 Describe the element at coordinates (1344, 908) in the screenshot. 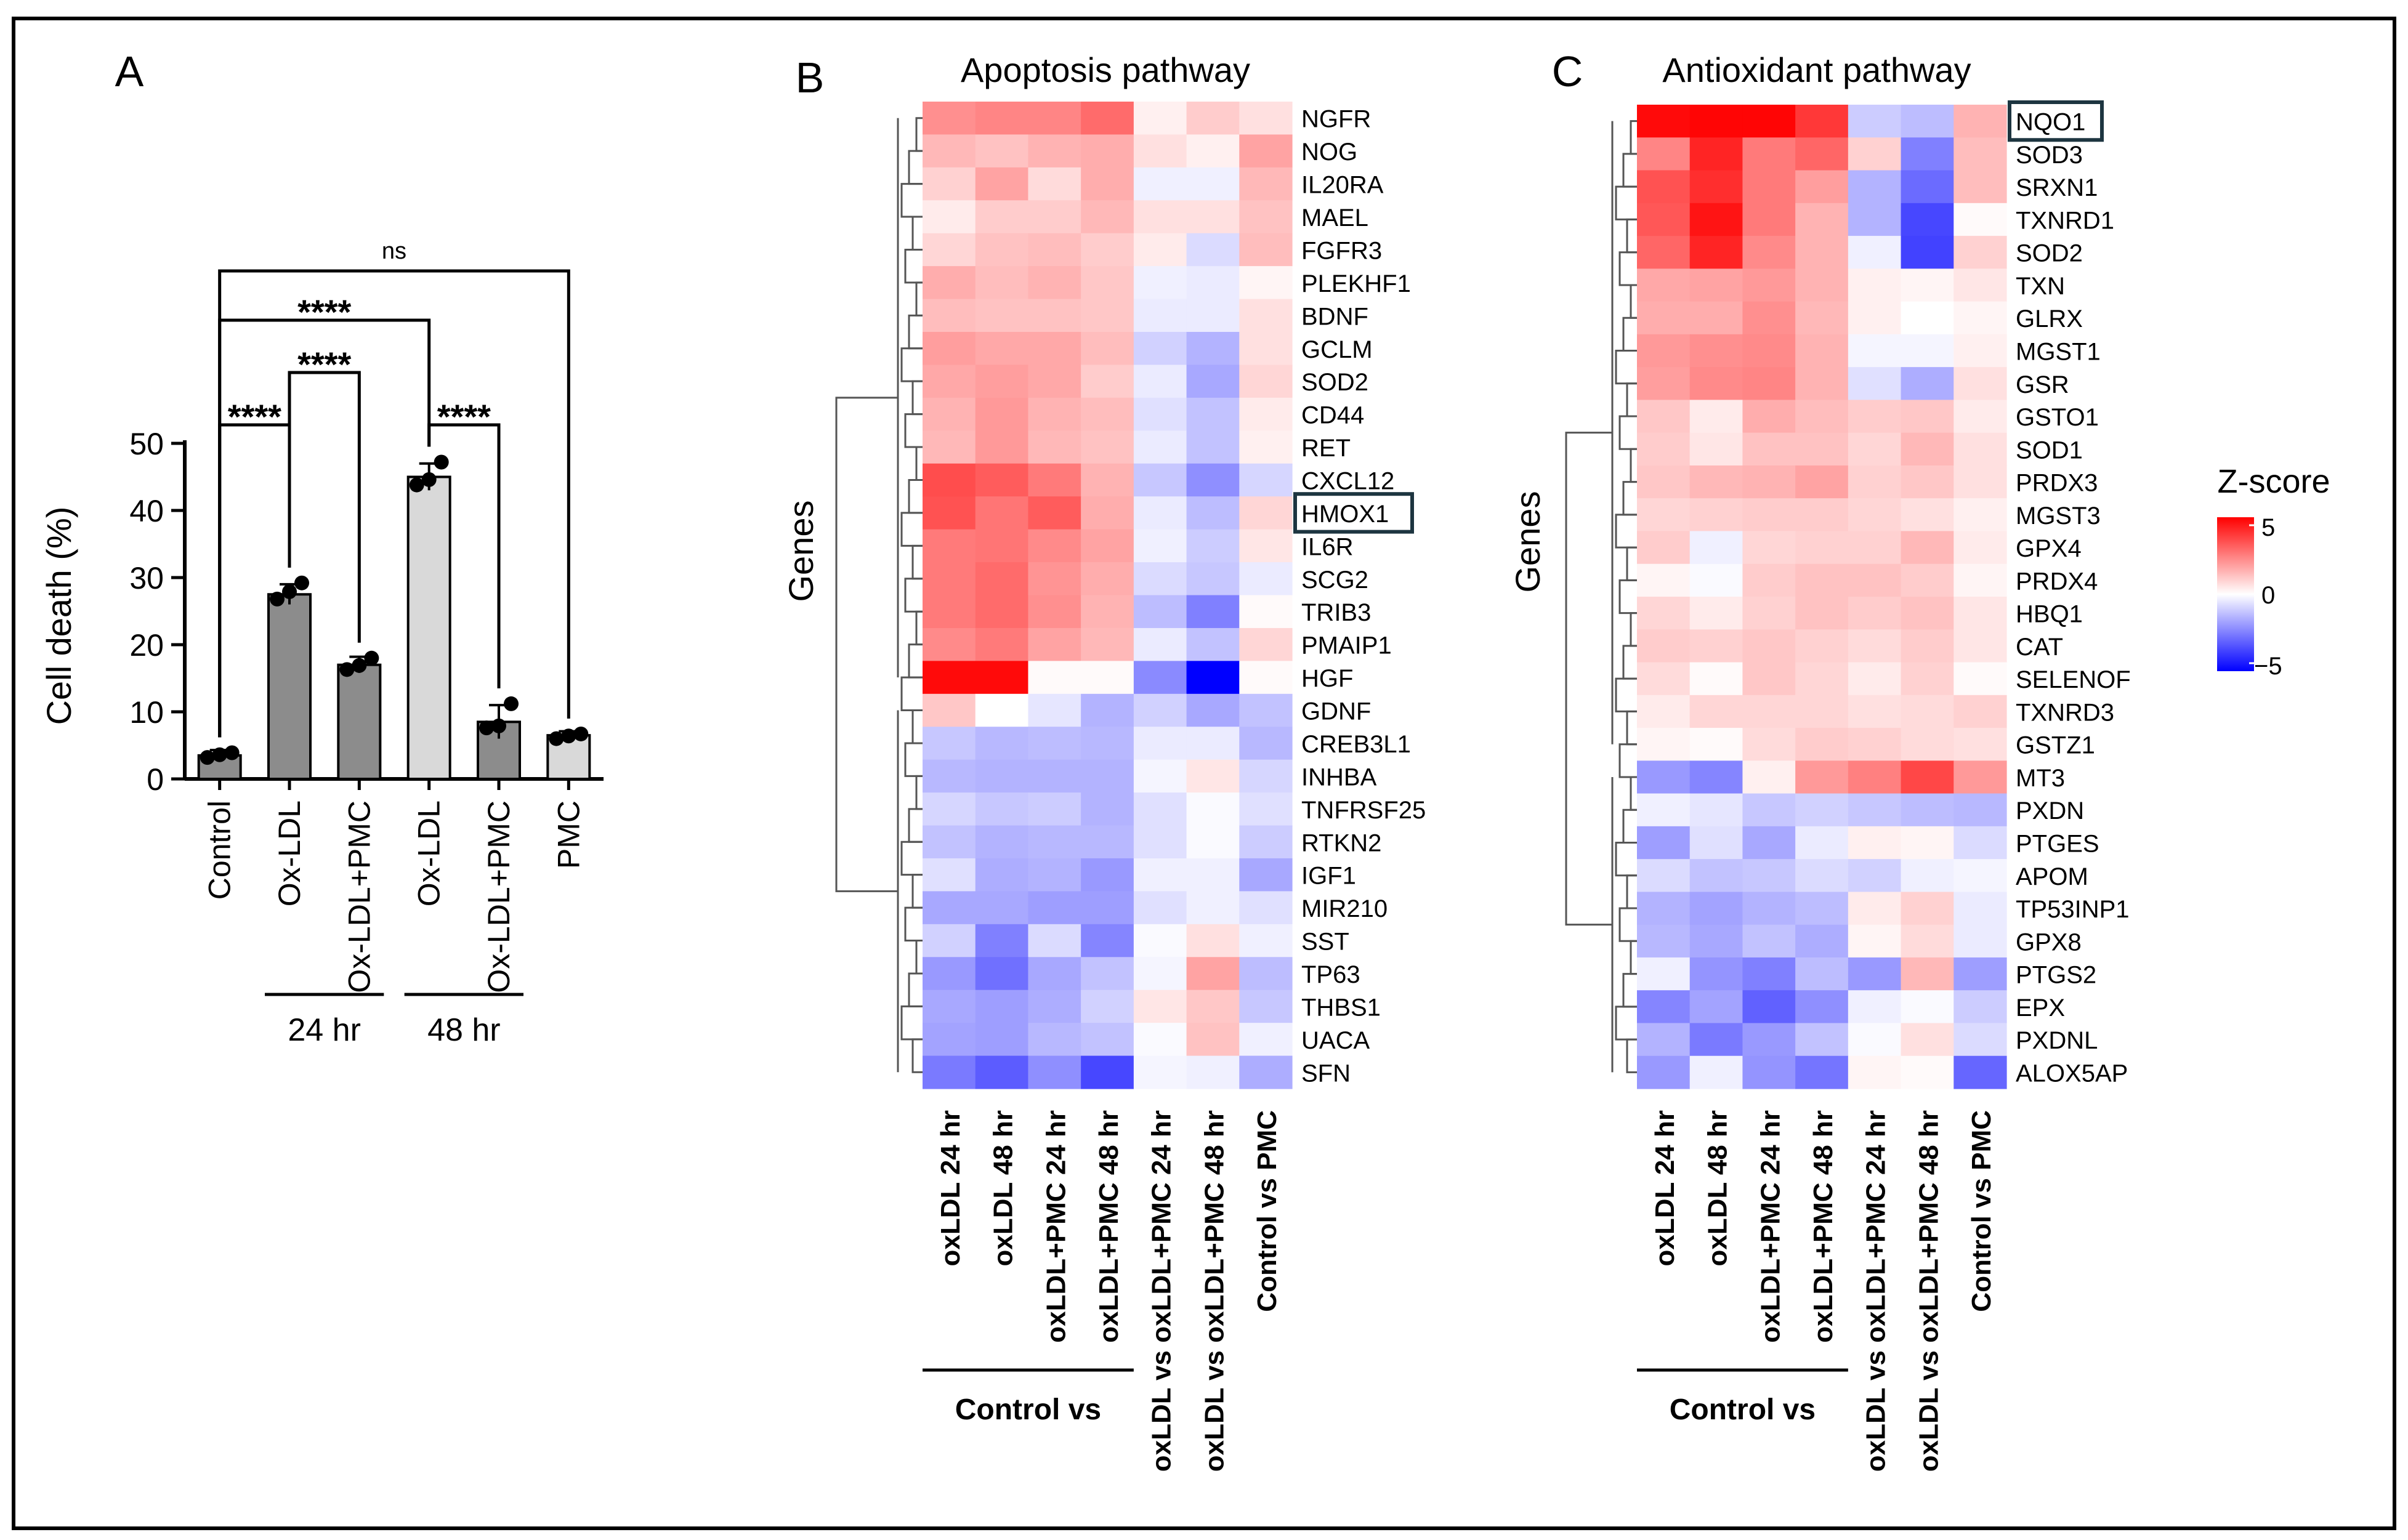

I see `apoptosis-row-label: MIR210` at that location.